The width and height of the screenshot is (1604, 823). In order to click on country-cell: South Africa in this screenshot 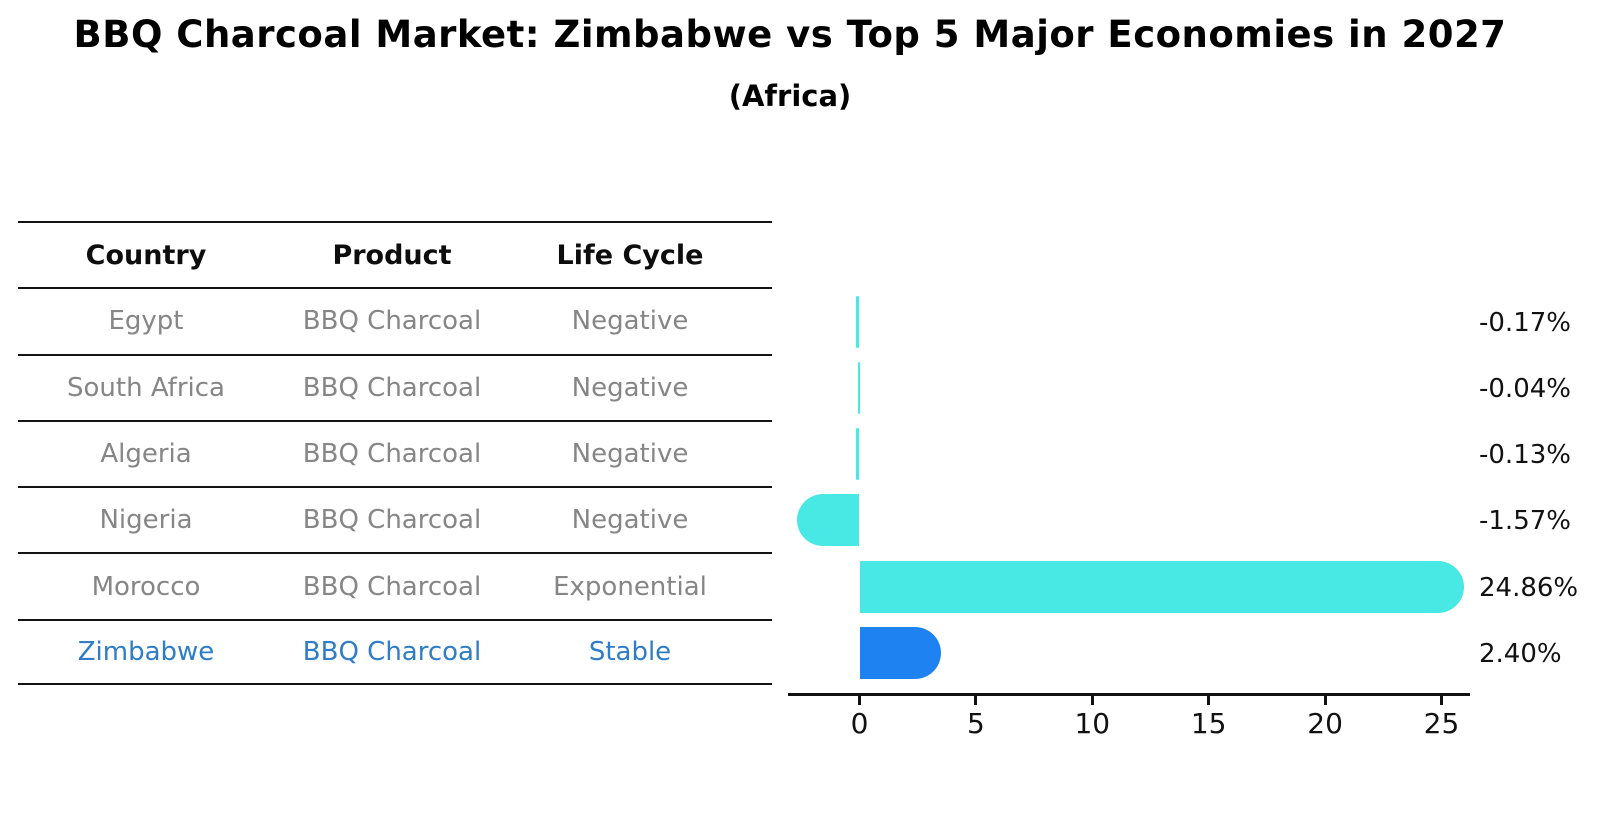, I will do `click(146, 387)`.